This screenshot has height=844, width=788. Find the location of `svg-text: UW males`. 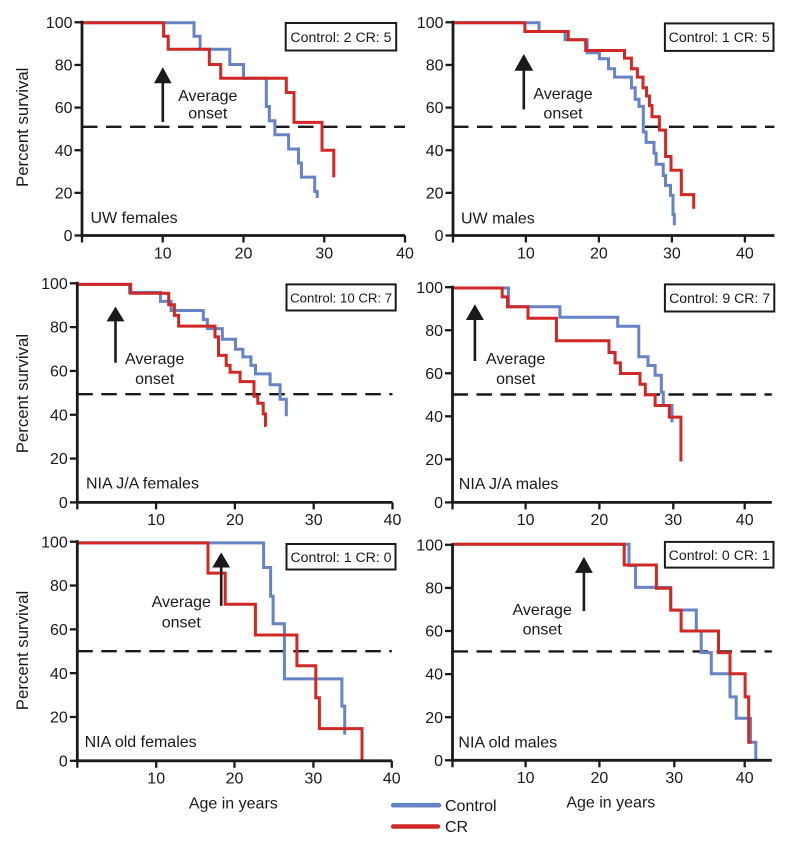

svg-text: UW males is located at coordinates (498, 219).